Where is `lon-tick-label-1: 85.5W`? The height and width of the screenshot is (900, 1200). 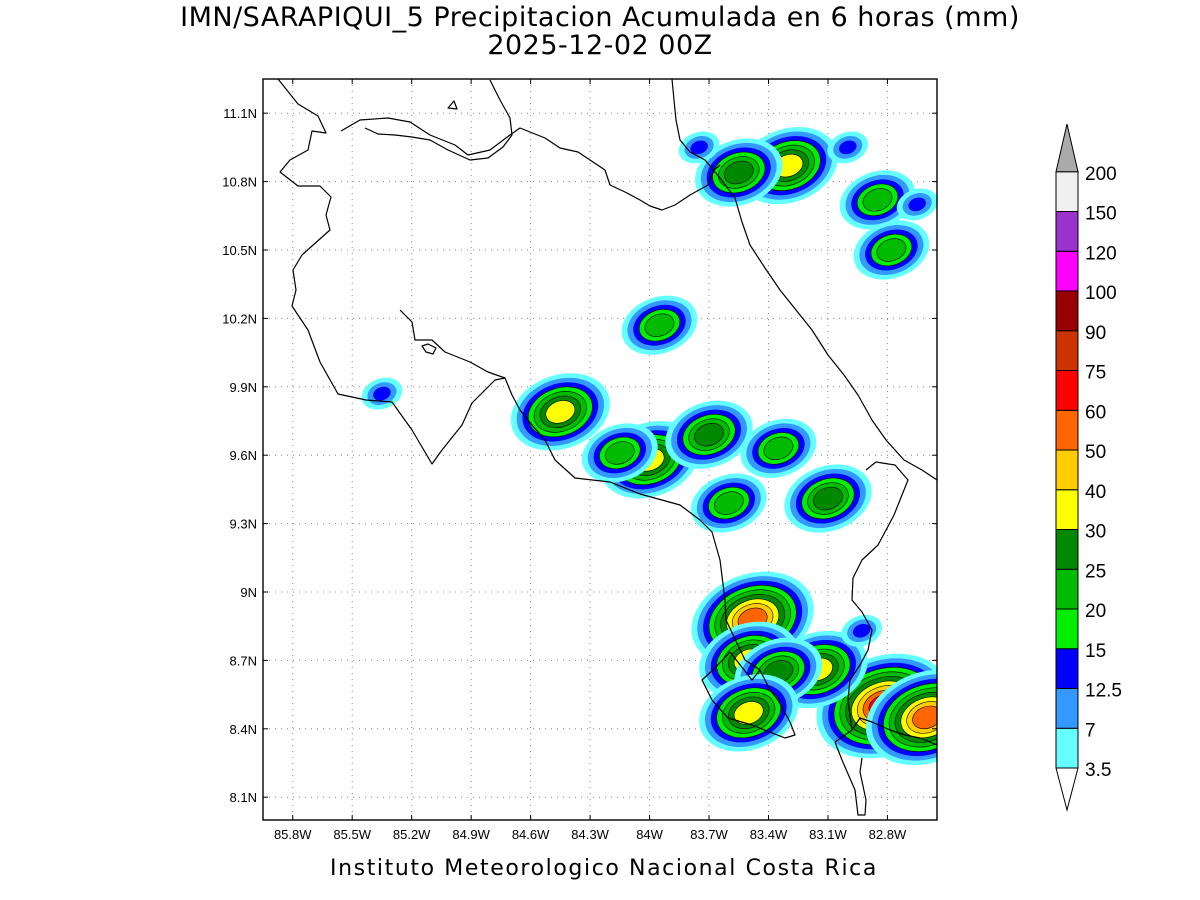 lon-tick-label-1: 85.5W is located at coordinates (352, 834).